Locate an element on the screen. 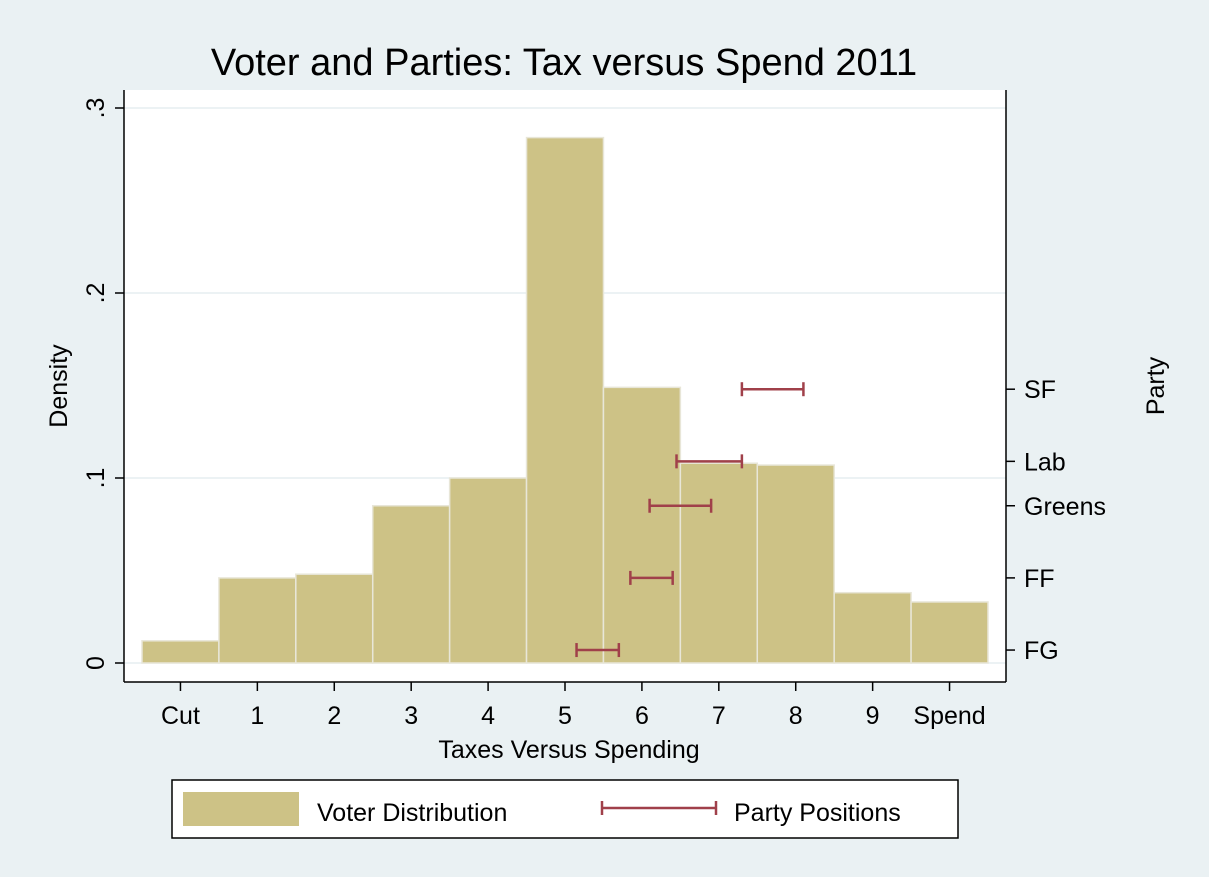 This screenshot has height=882, width=1209. x-tick-label: 5 is located at coordinates (565, 716).